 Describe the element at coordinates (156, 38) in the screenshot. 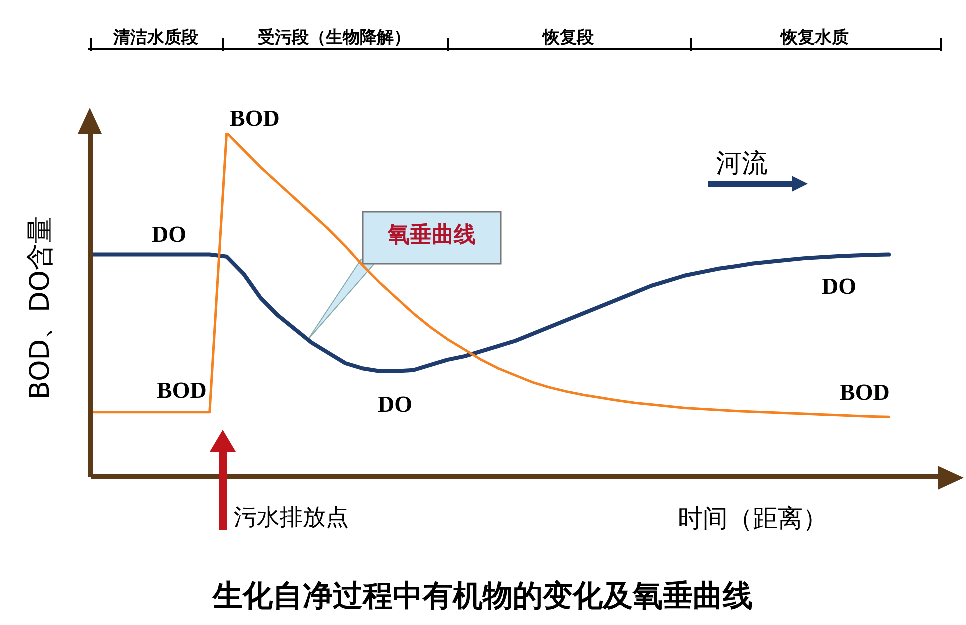

I see `text: 清洁水质段` at that location.